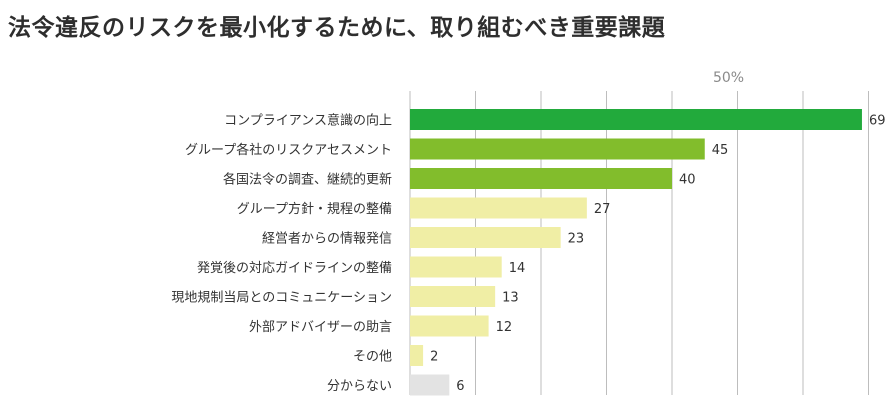  I want to click on category-label: コンプライアンス意識の向上, so click(308, 121).